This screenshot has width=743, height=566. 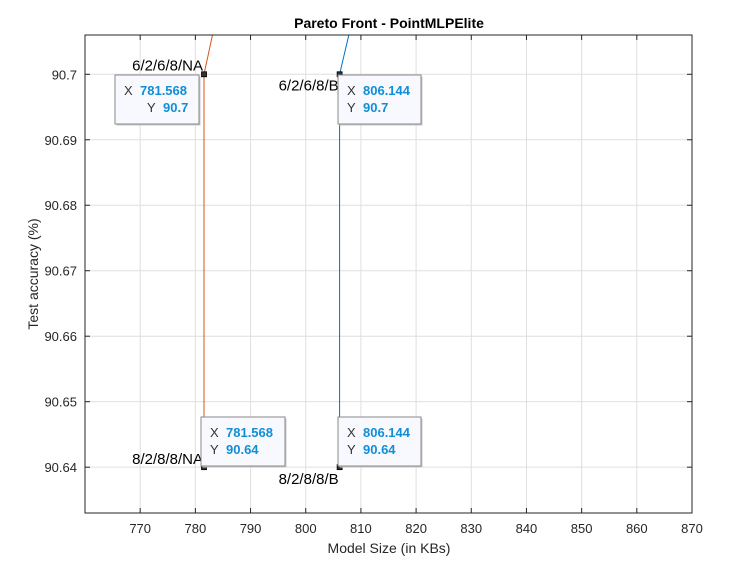 What do you see at coordinates (204, 74) in the screenshot?
I see `data-point-marker` at bounding box center [204, 74].